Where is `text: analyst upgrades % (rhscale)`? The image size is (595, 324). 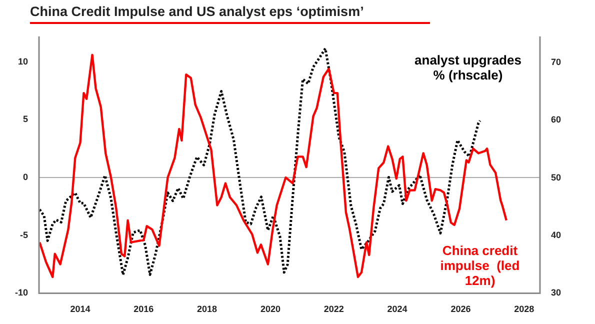
text: analyst upgrades % (rhscale) is located at coordinates (468, 67).